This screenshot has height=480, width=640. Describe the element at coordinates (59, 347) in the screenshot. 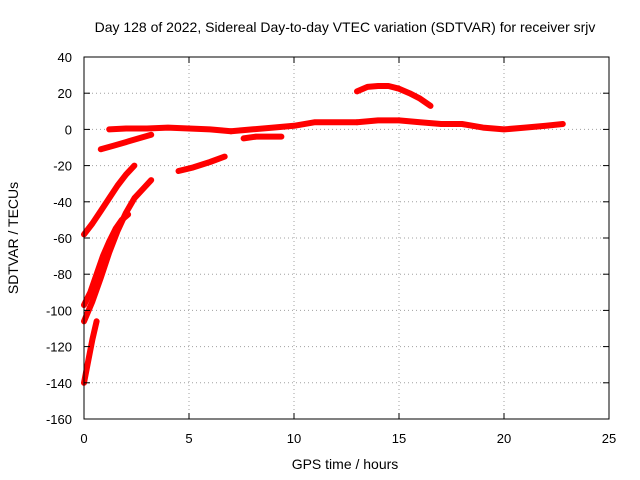

I see `y-tick-label: -120` at that location.